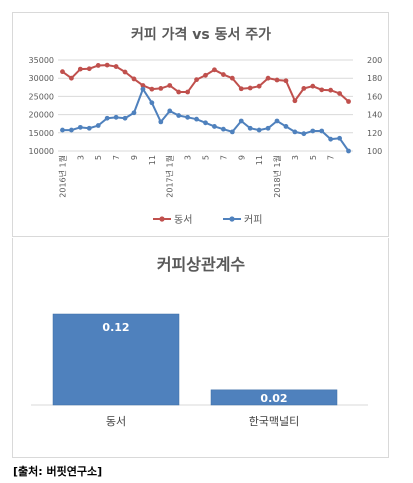  Describe the element at coordinates (41, 60) in the screenshot. I see `y-left-tick-label: 35000` at that location.